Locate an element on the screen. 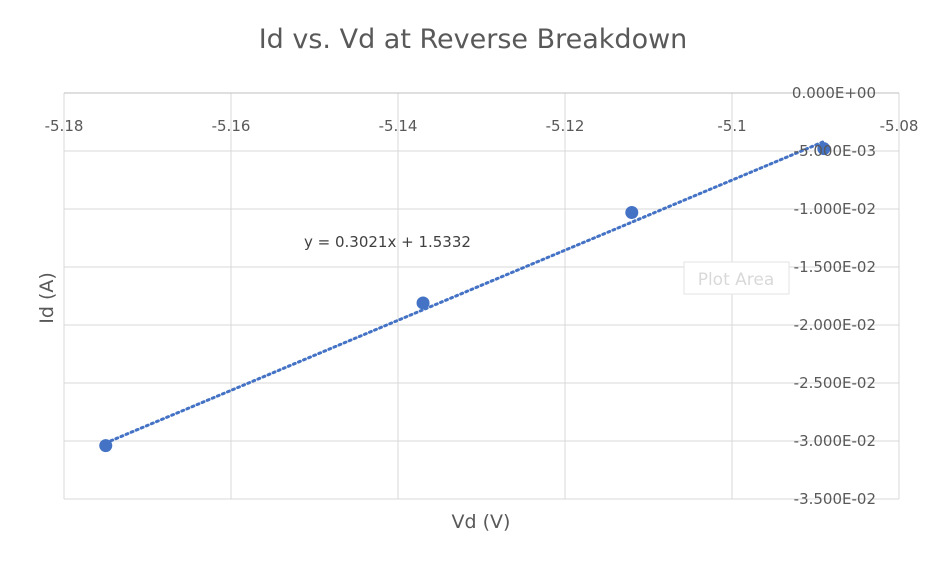 The image size is (950, 566). x-axis-title: Vd (V) is located at coordinates (481, 522).